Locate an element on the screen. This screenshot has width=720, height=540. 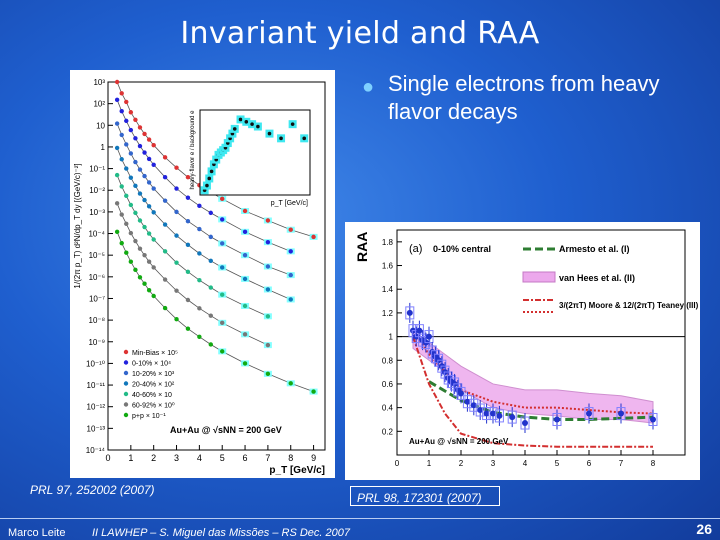
y-tick-label: 1.4 is located at coordinates (388, 289).